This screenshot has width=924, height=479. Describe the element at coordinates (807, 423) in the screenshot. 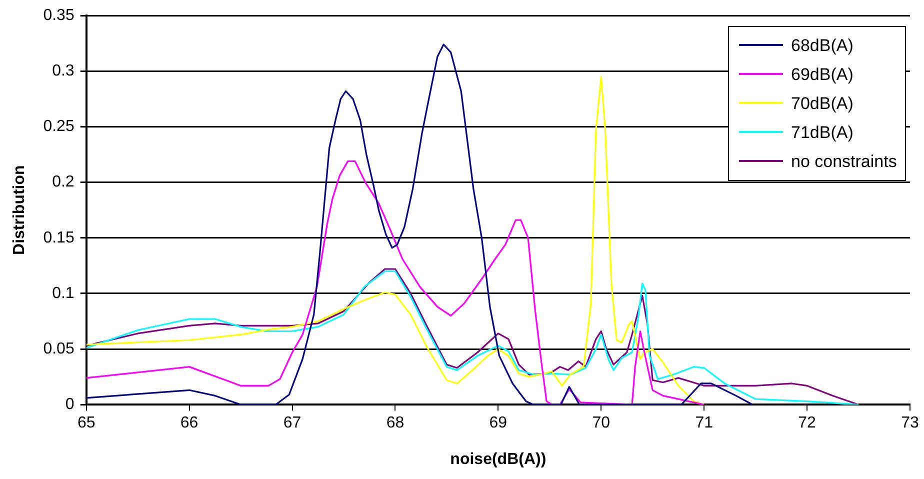

I see `x-tick-label: 72` at that location.